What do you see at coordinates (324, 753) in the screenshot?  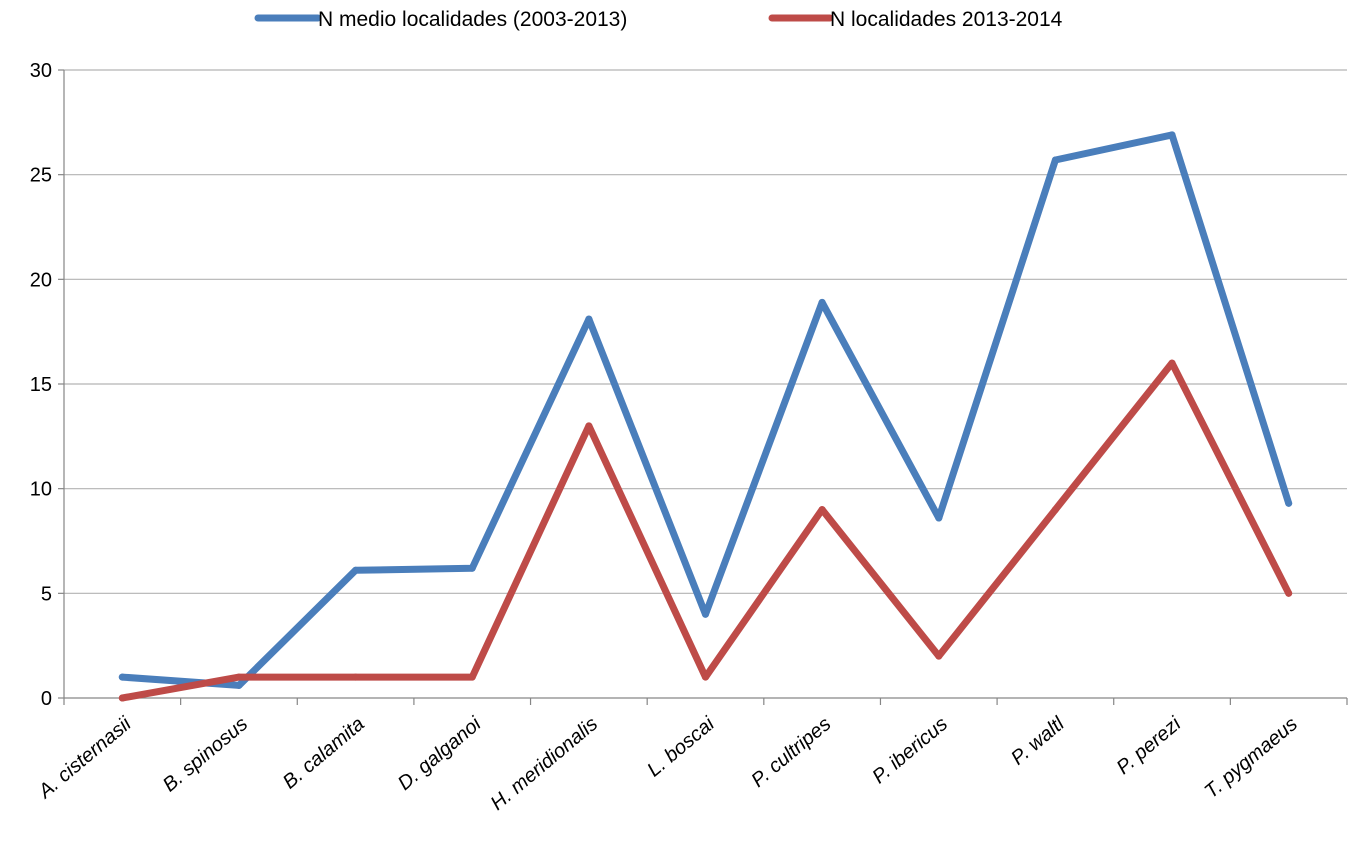 I see `x-tick-label: B. calamita` at bounding box center [324, 753].